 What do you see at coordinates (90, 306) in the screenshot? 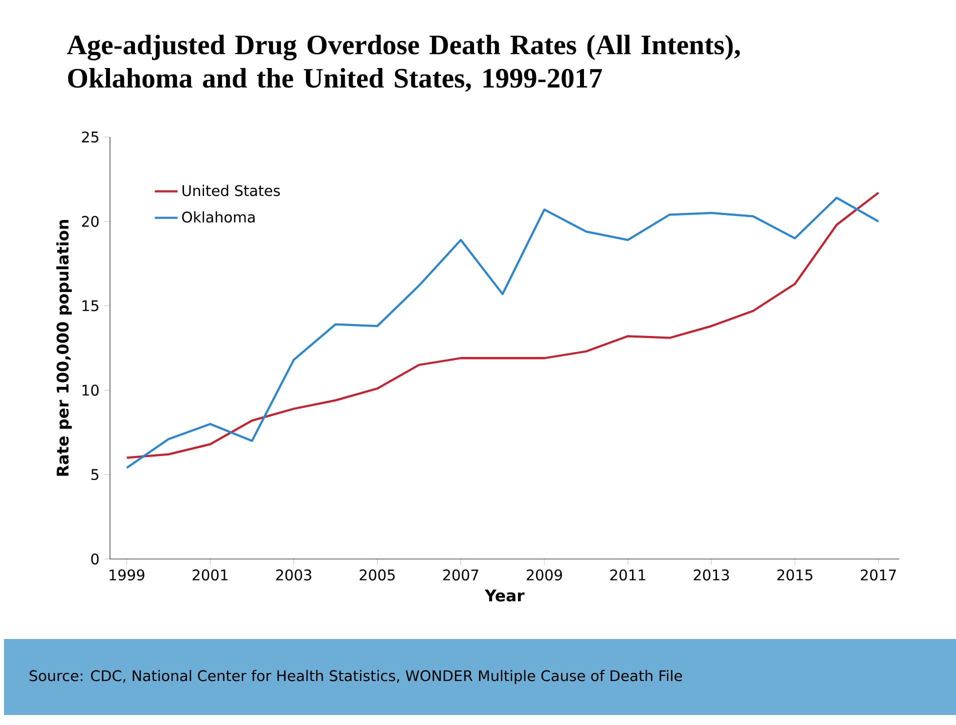
I see `y-tick-label: 15` at bounding box center [90, 306].